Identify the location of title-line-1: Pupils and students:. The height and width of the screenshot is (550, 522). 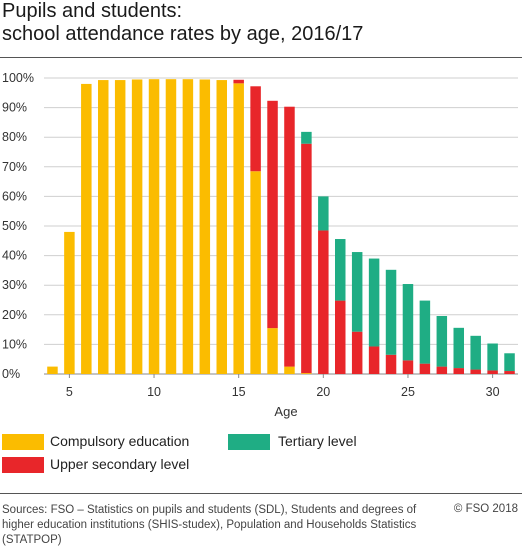
(92, 11).